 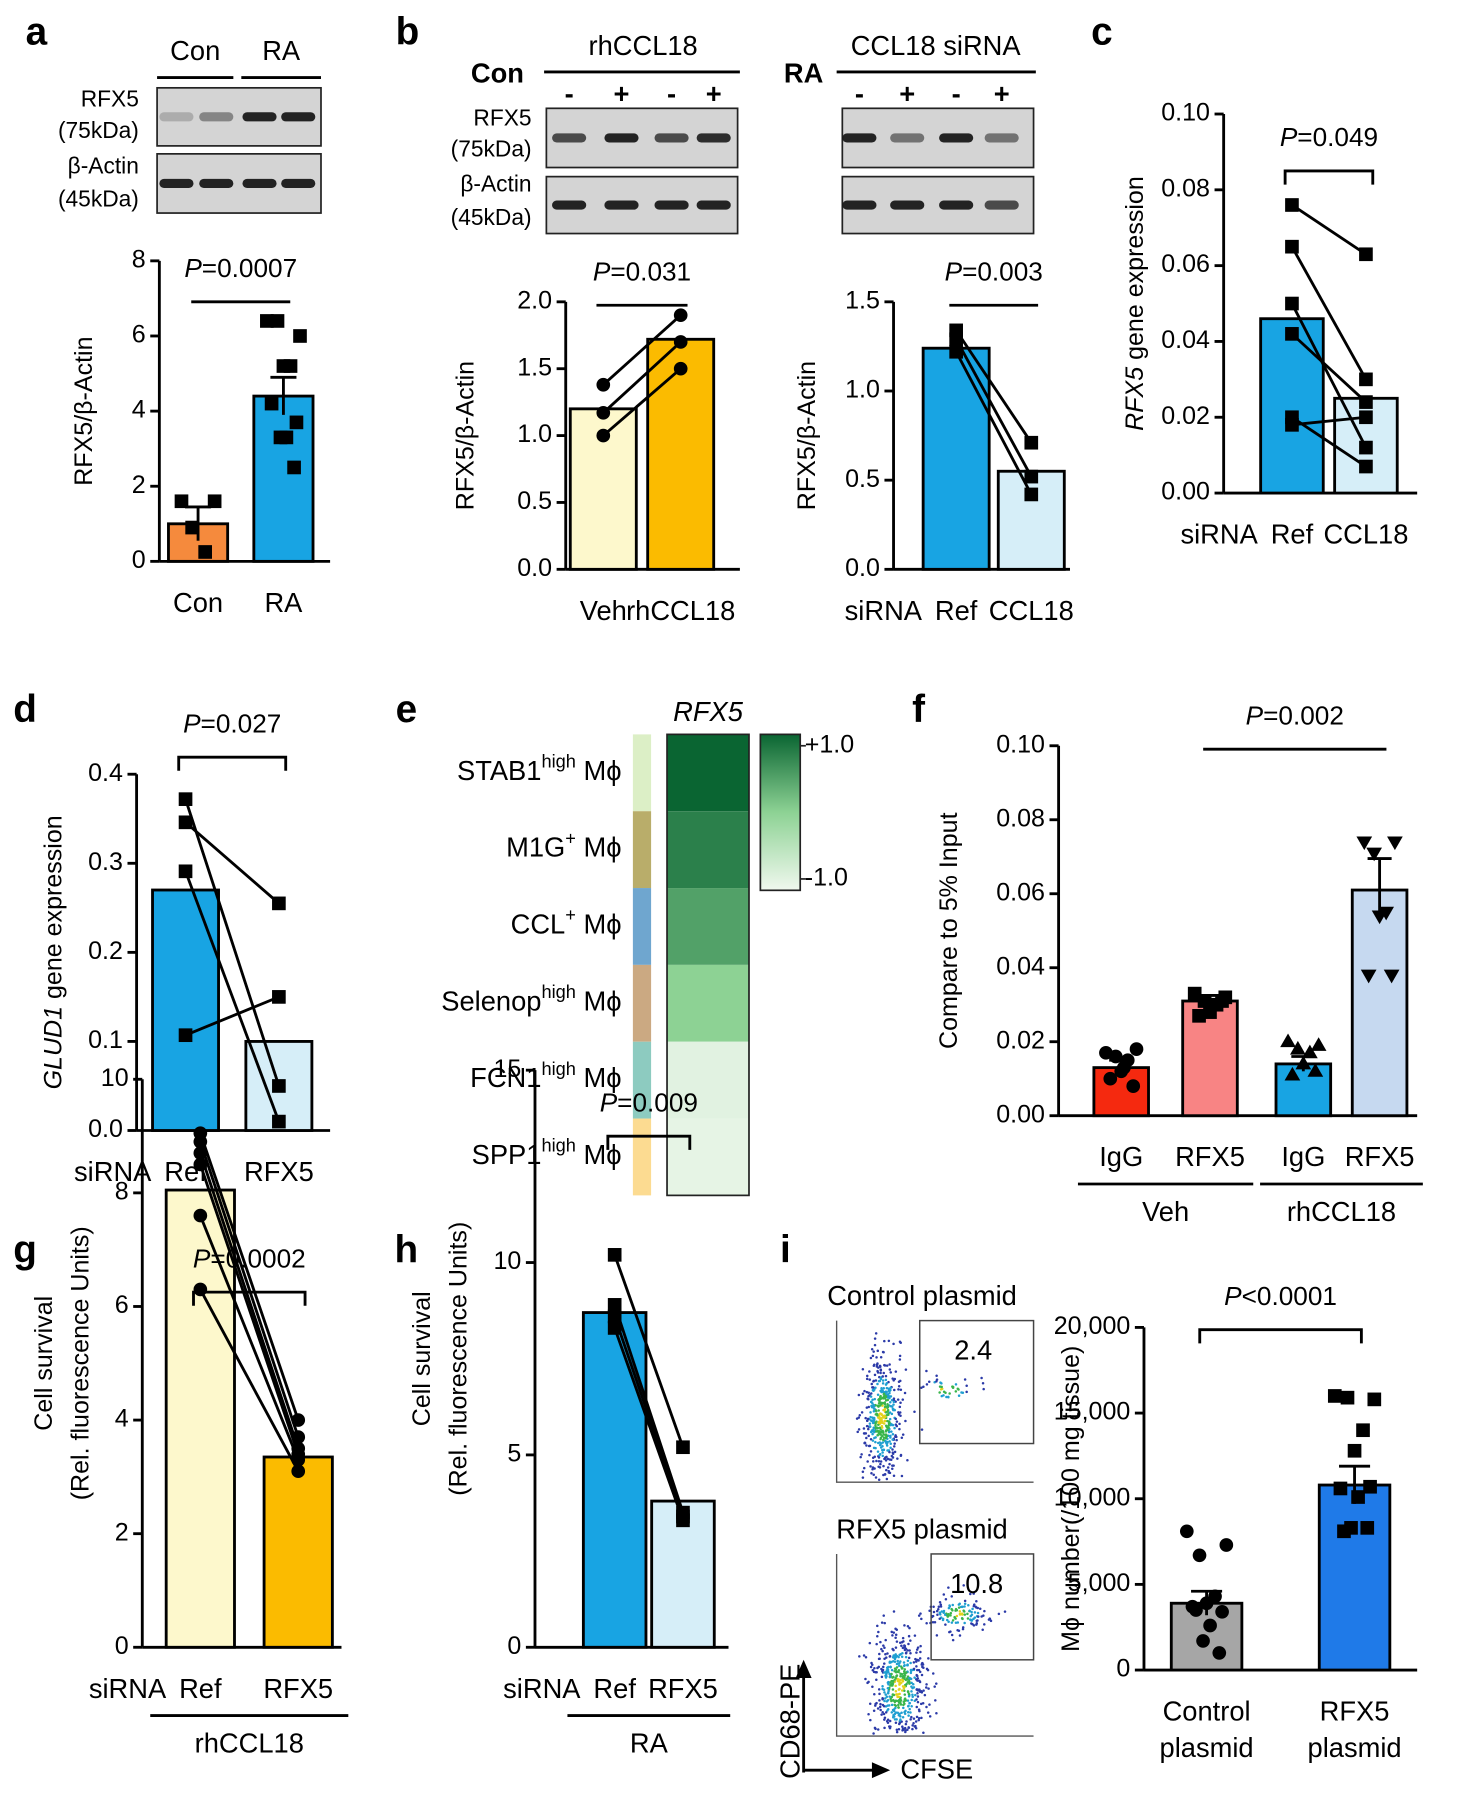 I want to click on blot-lane-label: +, so click(x=714, y=93).